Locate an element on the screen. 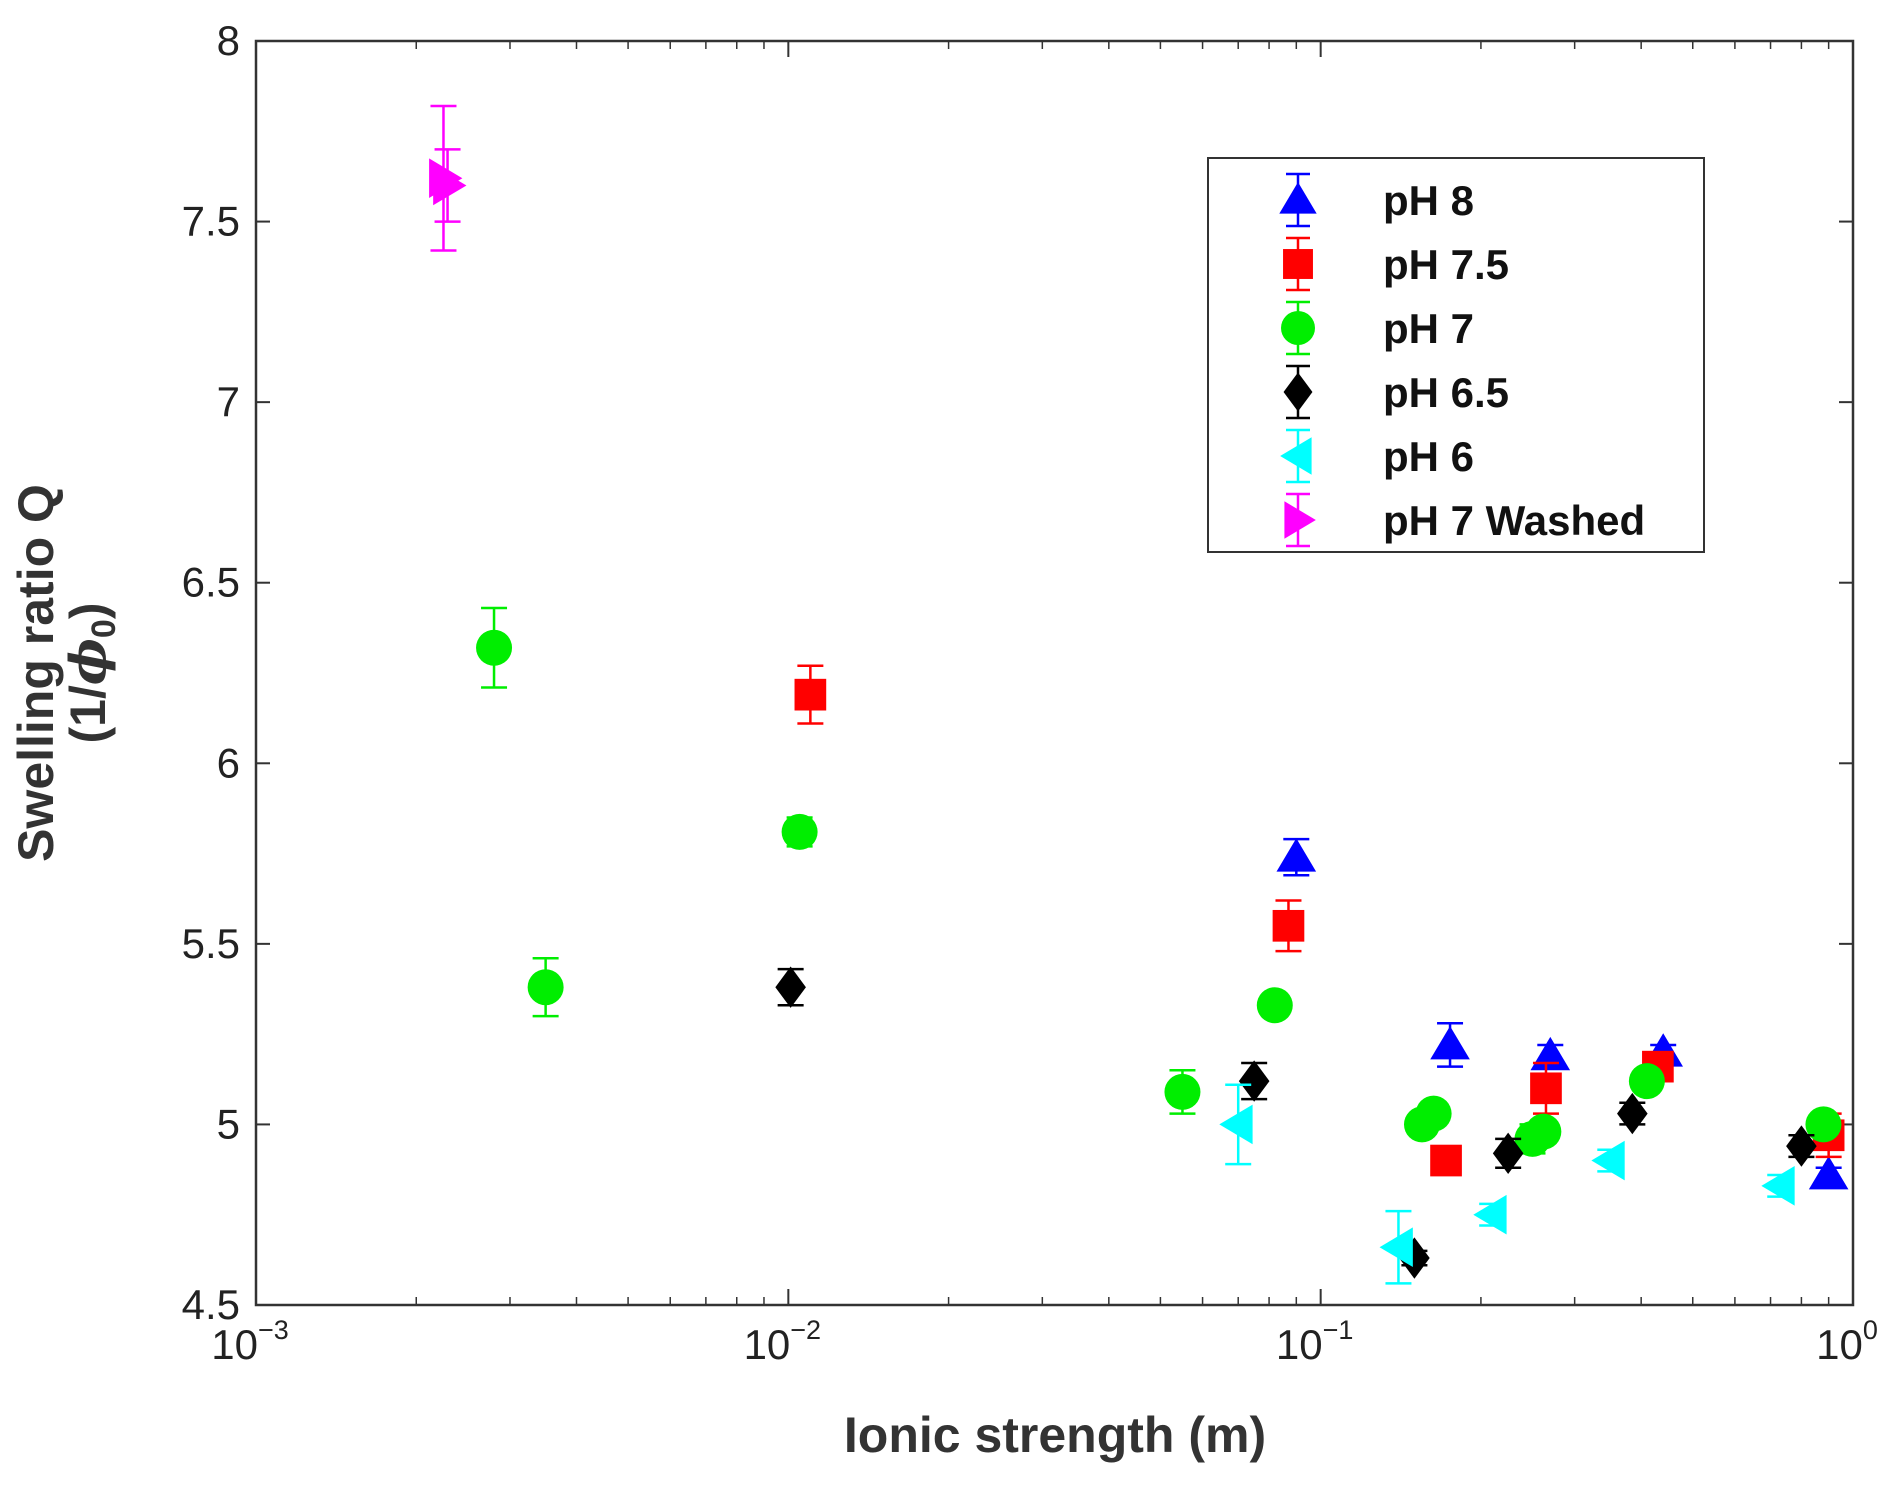 The width and height of the screenshot is (1894, 1486). y-axis-title-suffix: ) is located at coordinates (88, 610).